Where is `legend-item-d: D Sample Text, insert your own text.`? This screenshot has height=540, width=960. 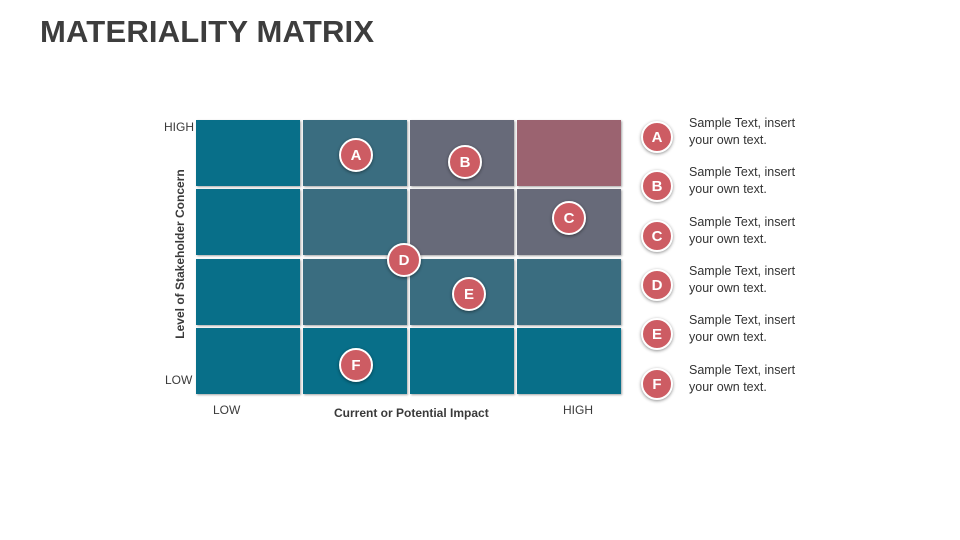 legend-item-d: D Sample Text, insert your own text. is located at coordinates (790, 286).